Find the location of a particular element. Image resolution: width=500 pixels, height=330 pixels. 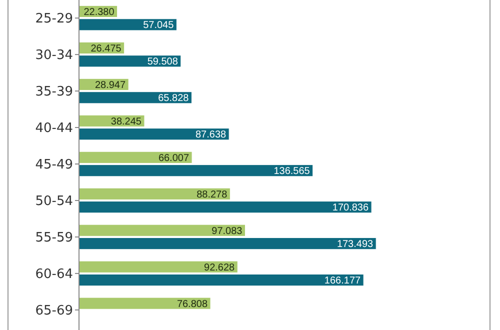

data-label: 76.808 is located at coordinates (192, 304).